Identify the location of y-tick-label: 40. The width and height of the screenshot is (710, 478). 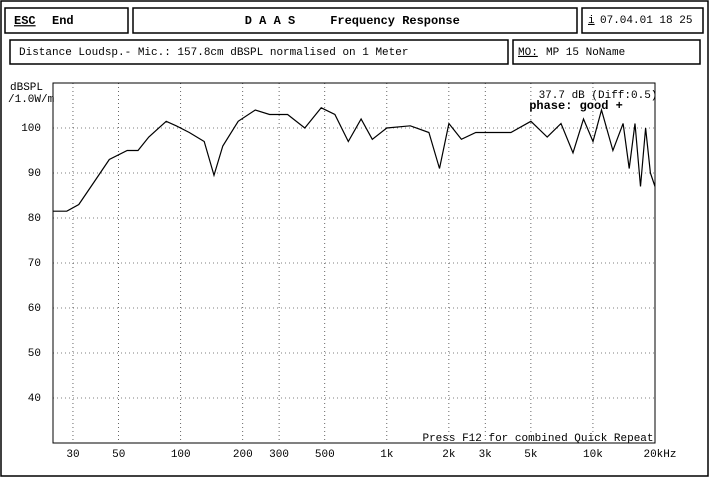
(34, 399).